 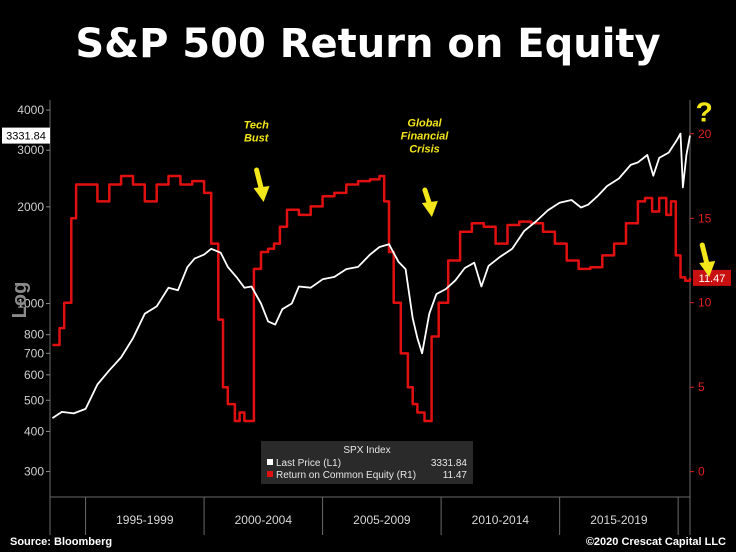 What do you see at coordinates (308, 463) in the screenshot?
I see `legend-series-name: Last Price (L1)` at bounding box center [308, 463].